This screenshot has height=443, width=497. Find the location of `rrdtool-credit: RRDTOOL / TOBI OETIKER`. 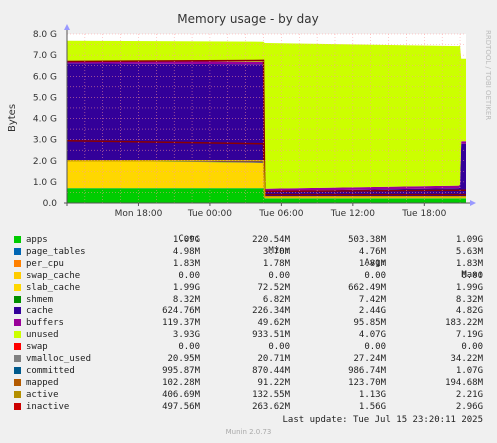

rrdtool-credit: RRDTOOL / TOBI OETIKER is located at coordinates (488, 75).